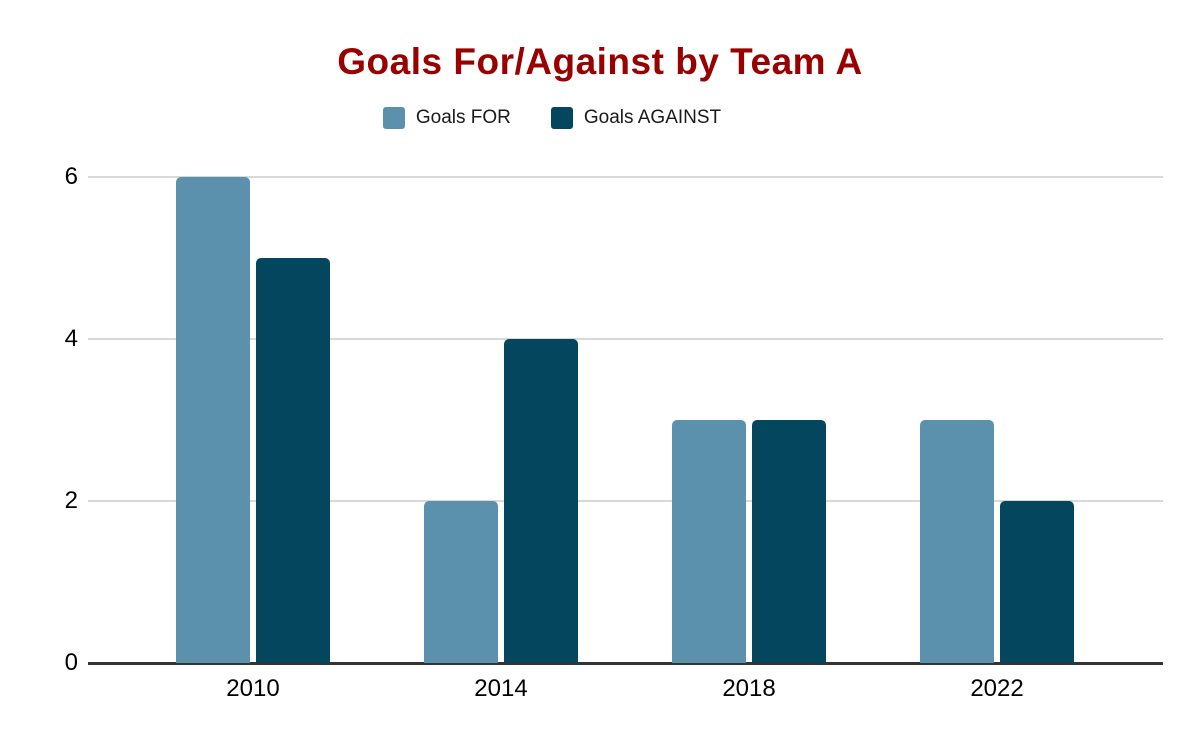  Describe the element at coordinates (253, 420) in the screenshot. I see `bar-group-2010` at that location.